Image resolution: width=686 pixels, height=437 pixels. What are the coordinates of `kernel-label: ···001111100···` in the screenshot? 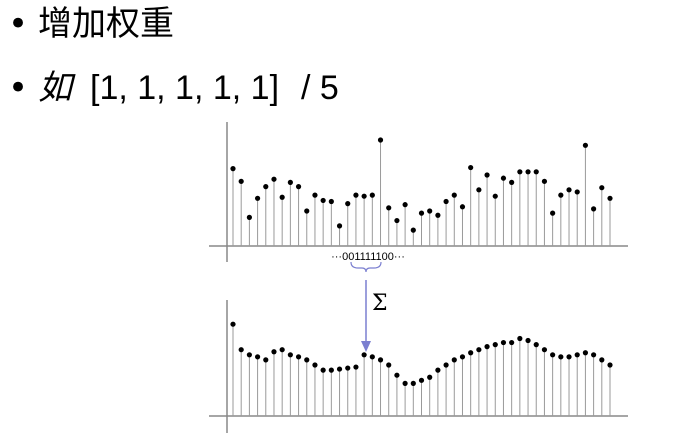 It's located at (368, 257).